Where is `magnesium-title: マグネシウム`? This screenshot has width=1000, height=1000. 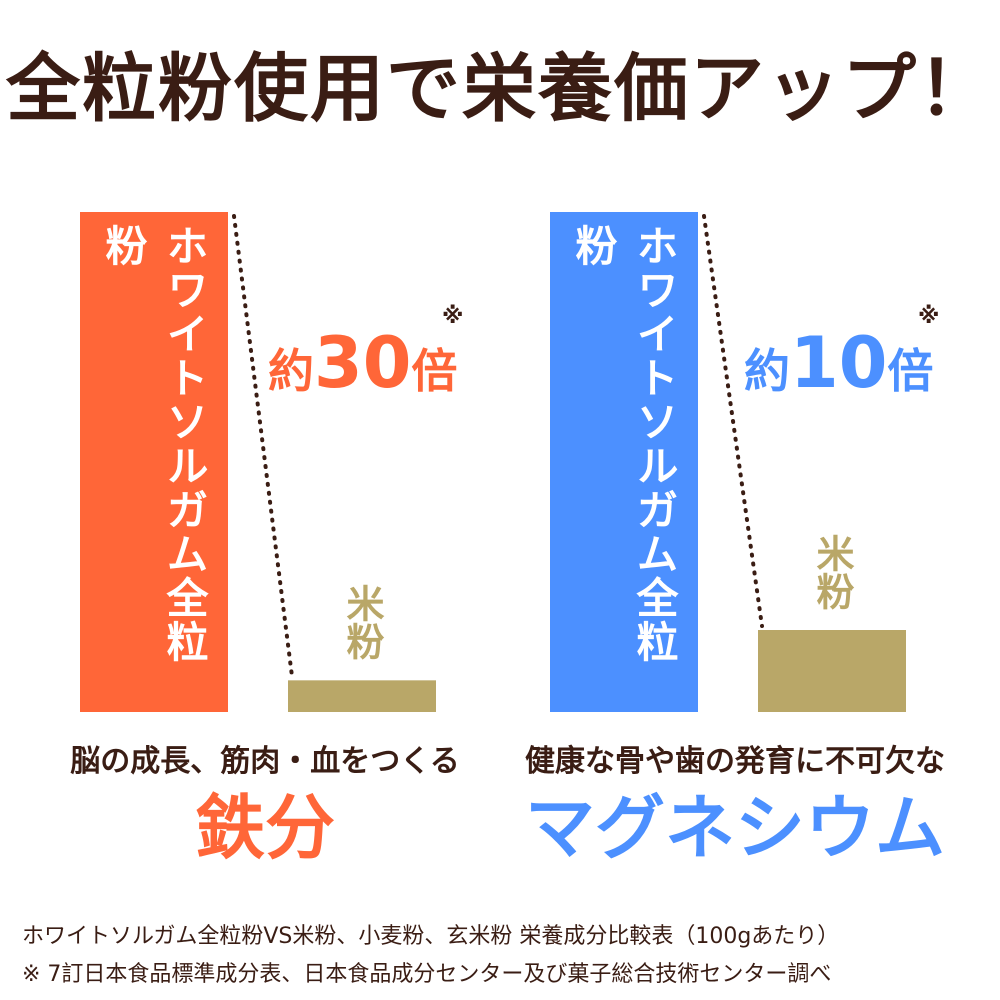
magnesium-title: マグネシウム is located at coordinates (735, 828).